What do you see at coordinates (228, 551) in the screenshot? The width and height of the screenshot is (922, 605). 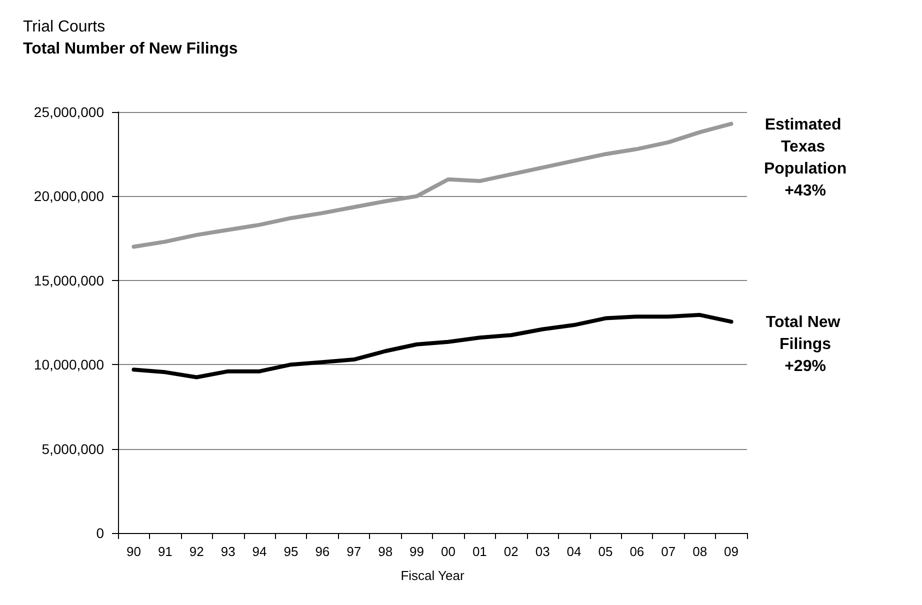 I see `x-tick-label: 93` at bounding box center [228, 551].